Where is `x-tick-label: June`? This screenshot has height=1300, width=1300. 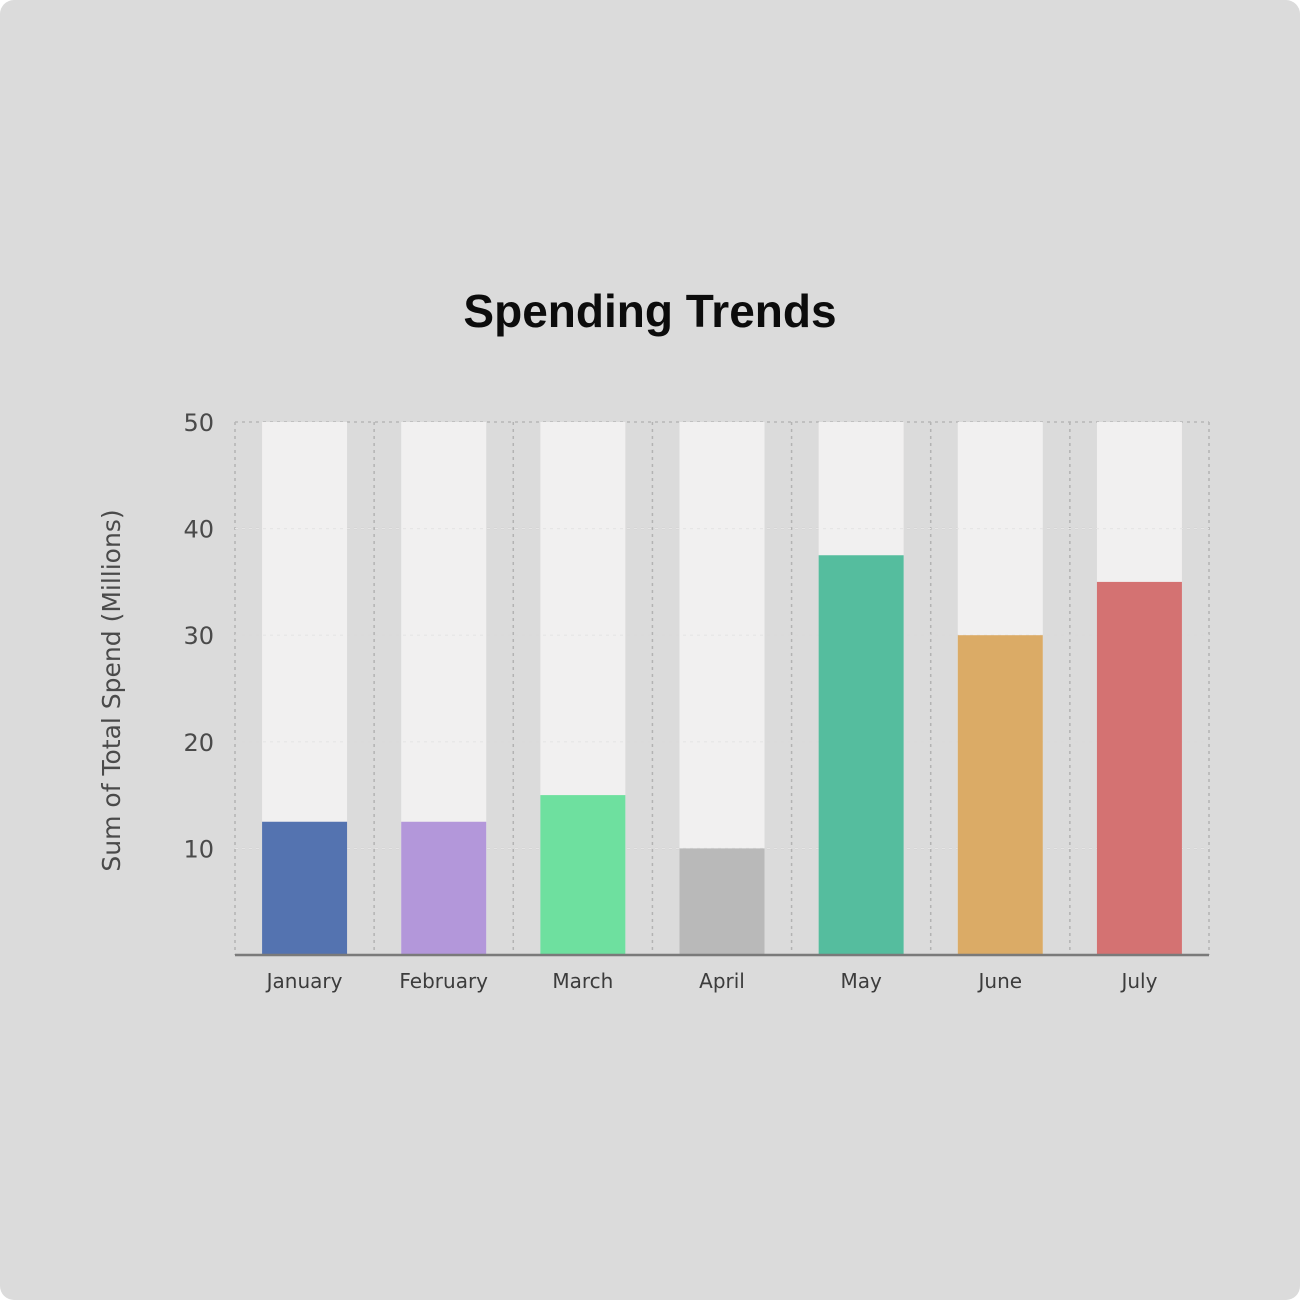
x-tick-label: June is located at coordinates (1000, 981).